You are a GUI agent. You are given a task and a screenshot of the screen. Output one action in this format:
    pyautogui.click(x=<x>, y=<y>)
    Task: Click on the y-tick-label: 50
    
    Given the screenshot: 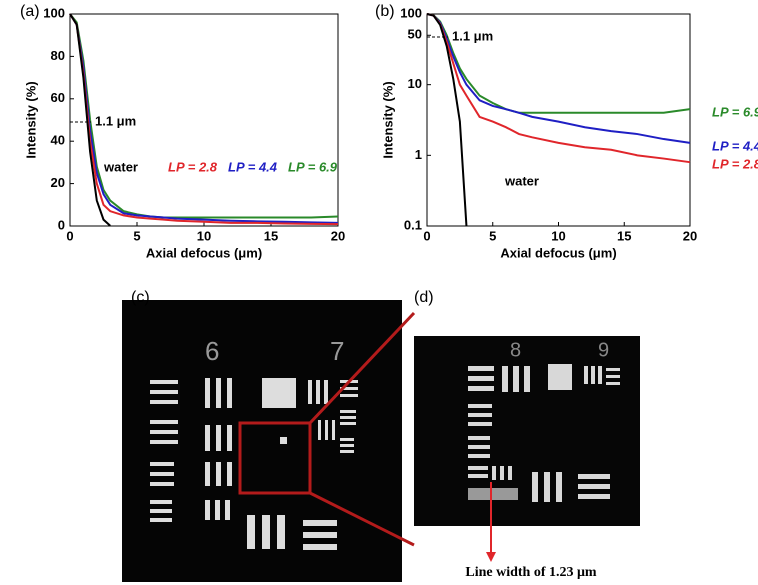 What is the action you would take?
    pyautogui.click(x=415, y=34)
    